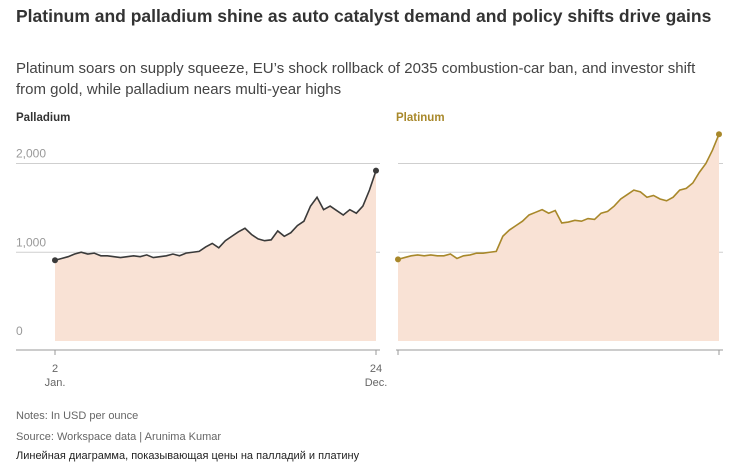 The width and height of the screenshot is (734, 466). I want to click on x-tick-label: 24 Dec., so click(376, 376).